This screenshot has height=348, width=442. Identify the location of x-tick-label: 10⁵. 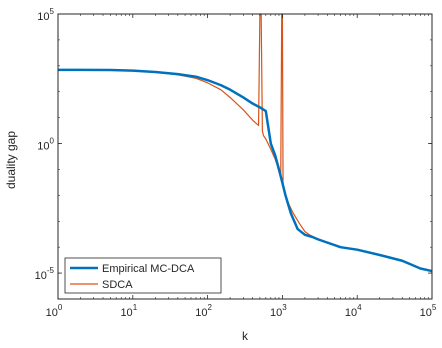
(428, 311).